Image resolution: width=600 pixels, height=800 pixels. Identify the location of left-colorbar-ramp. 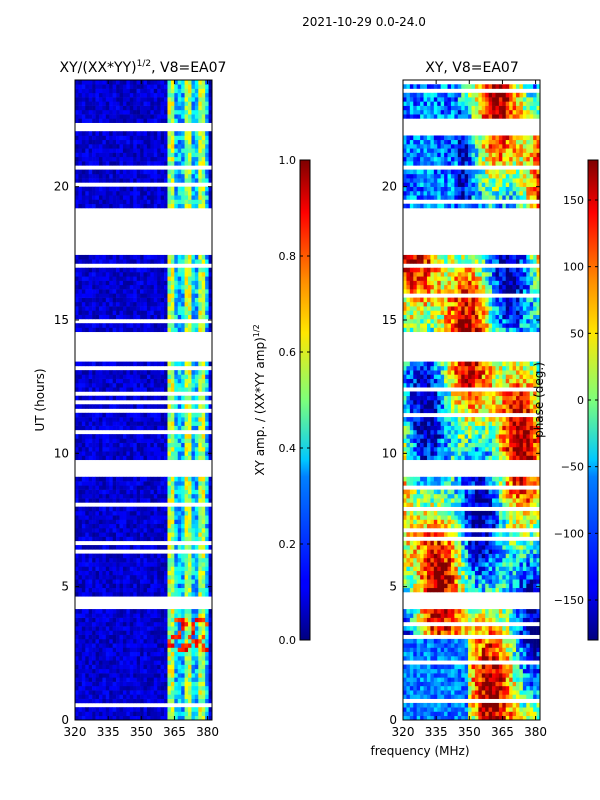
(305, 400).